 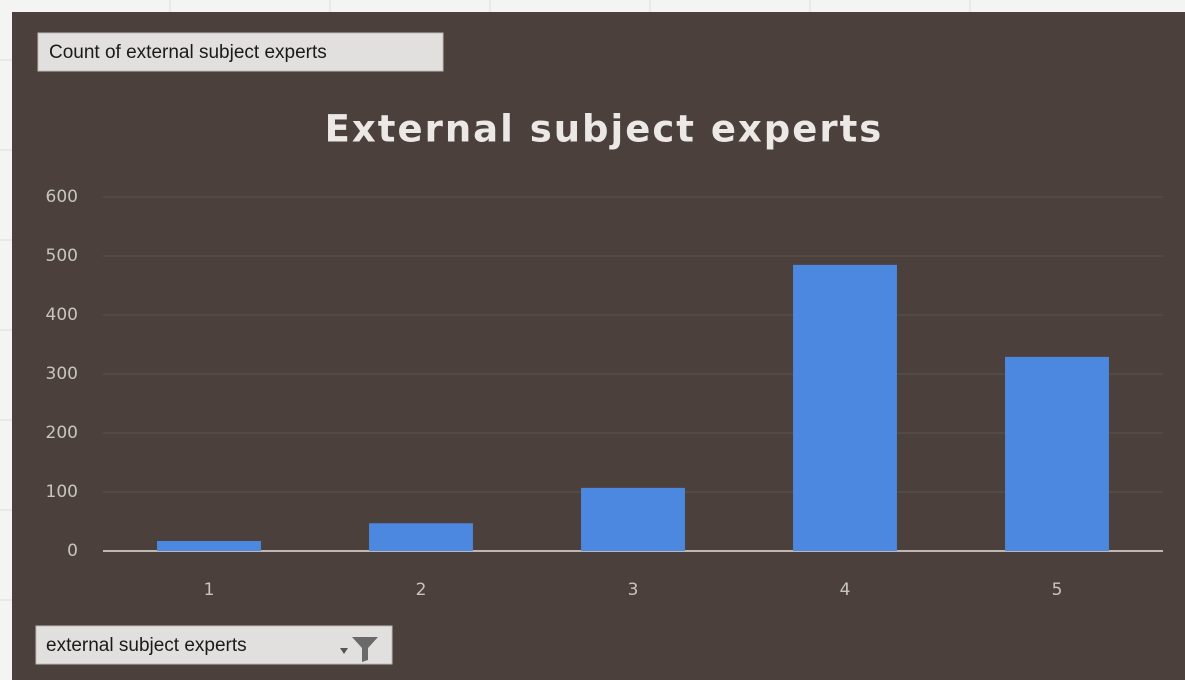 What do you see at coordinates (604, 129) in the screenshot?
I see `chart-title: External subject experts` at bounding box center [604, 129].